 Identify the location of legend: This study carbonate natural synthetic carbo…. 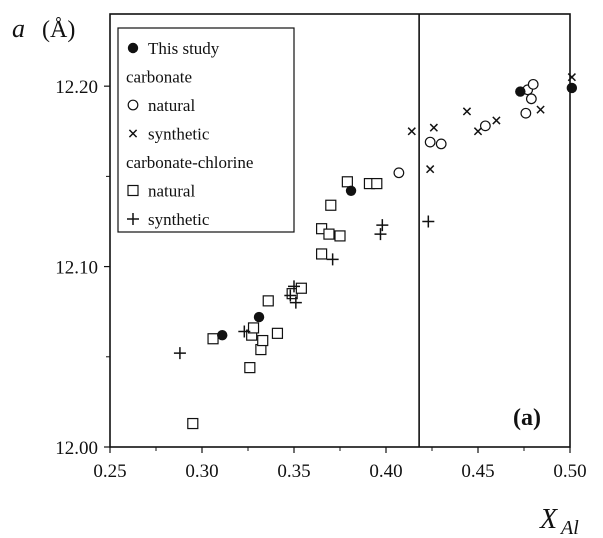
(206, 130).